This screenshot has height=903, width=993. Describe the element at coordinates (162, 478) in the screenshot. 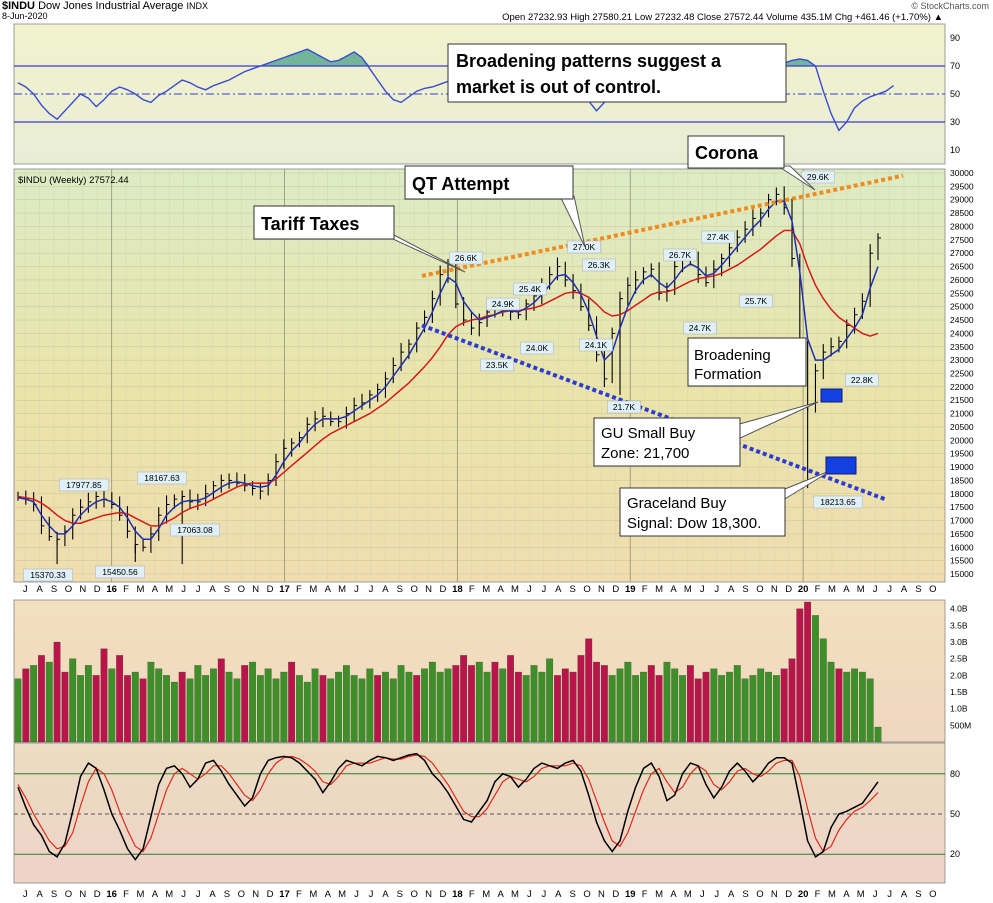

I see `price-annotation: 18167.63` at that location.